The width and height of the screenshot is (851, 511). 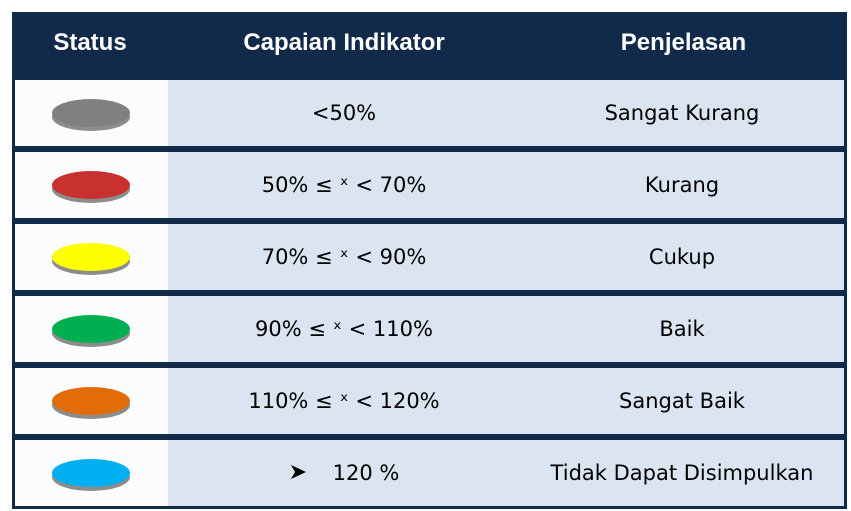 I want to click on range-text: <50%, so click(x=344, y=113).